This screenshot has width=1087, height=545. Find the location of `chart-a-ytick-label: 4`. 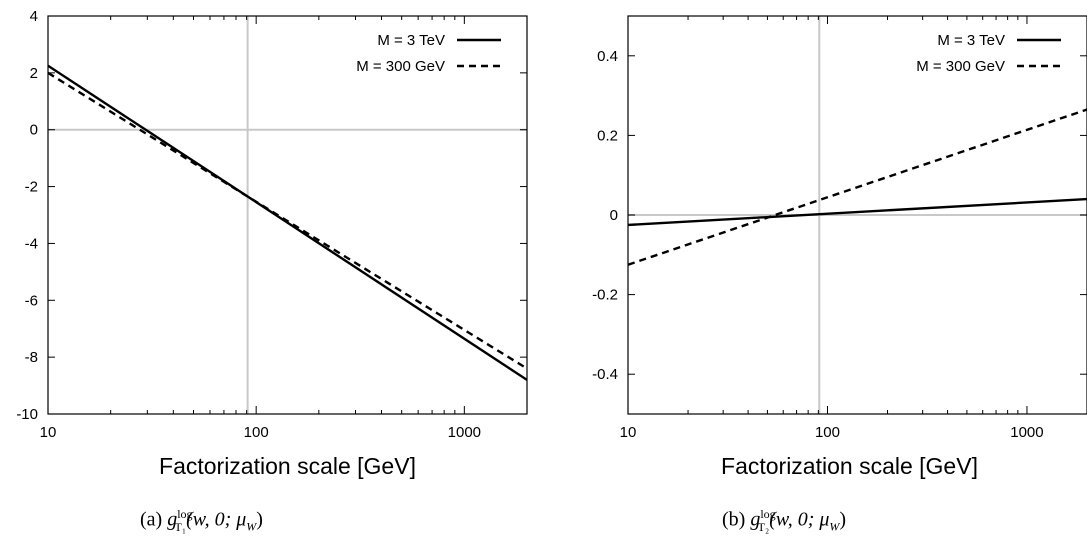

chart-a-ytick-label: 4 is located at coordinates (34, 16).